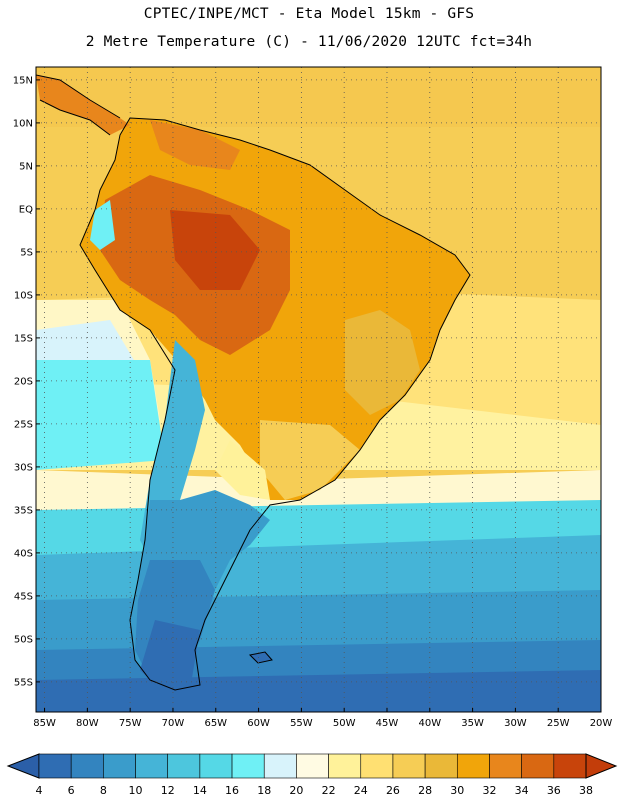 This screenshot has width=618, height=800. What do you see at coordinates (309, 14) in the screenshot?
I see `title-model: CPTEC/INPE/MCT - Eta Model 15km - GFS` at bounding box center [309, 14].